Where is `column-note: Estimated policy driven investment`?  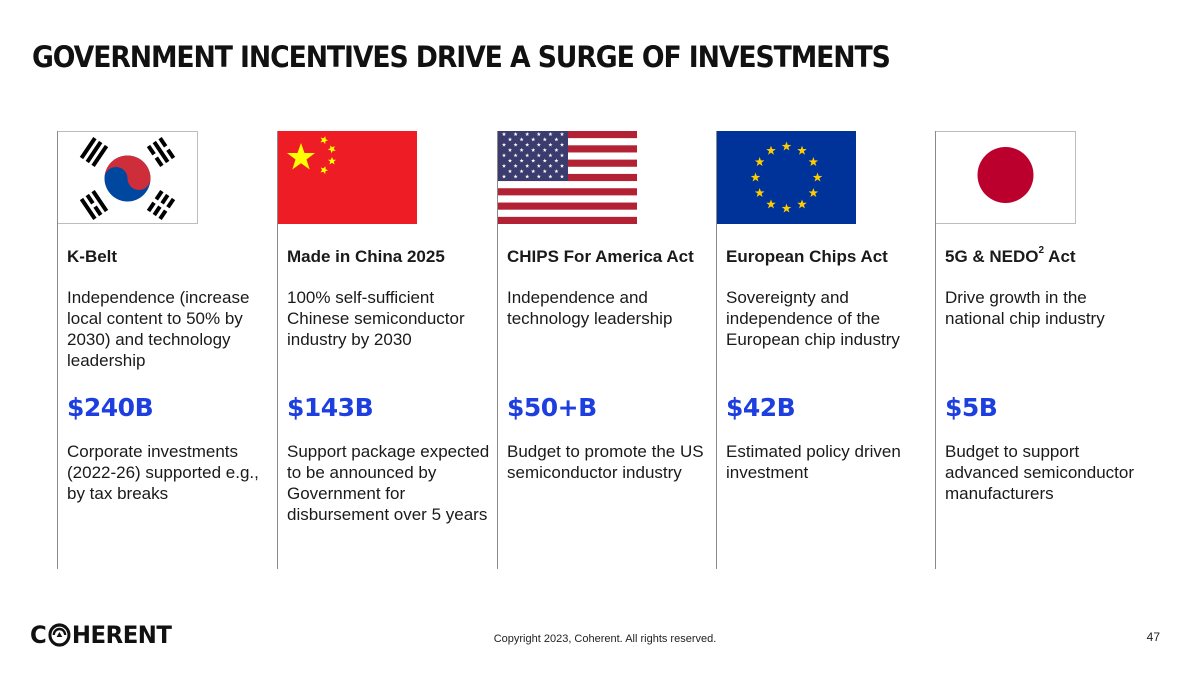
column-note: Estimated policy driven investment is located at coordinates (813, 462).